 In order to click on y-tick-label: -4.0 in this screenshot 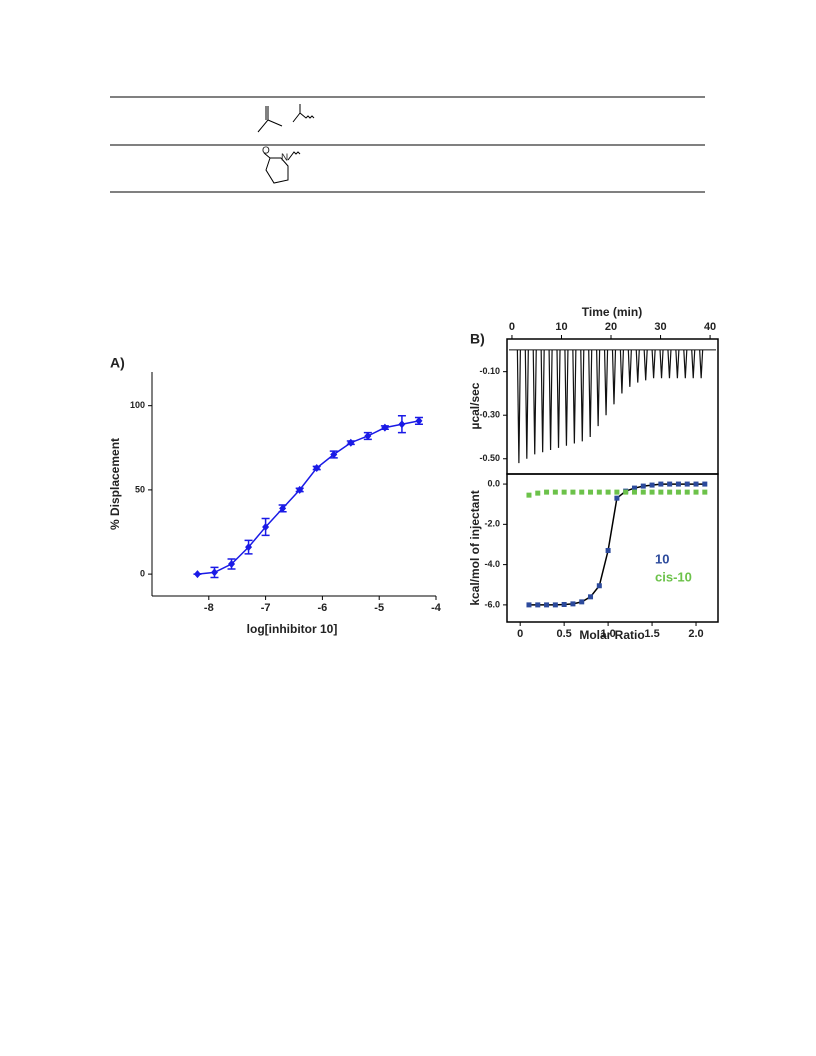, I will do `click(492, 564)`.